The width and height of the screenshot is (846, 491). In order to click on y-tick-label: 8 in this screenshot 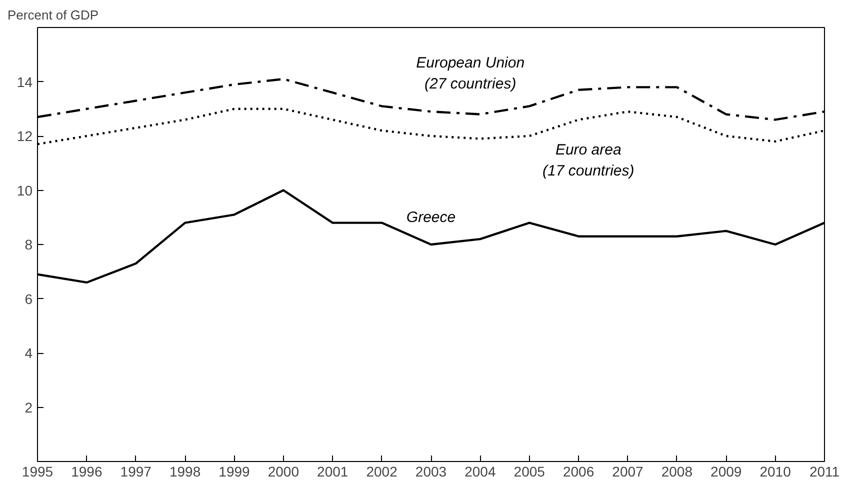, I will do `click(28, 244)`.